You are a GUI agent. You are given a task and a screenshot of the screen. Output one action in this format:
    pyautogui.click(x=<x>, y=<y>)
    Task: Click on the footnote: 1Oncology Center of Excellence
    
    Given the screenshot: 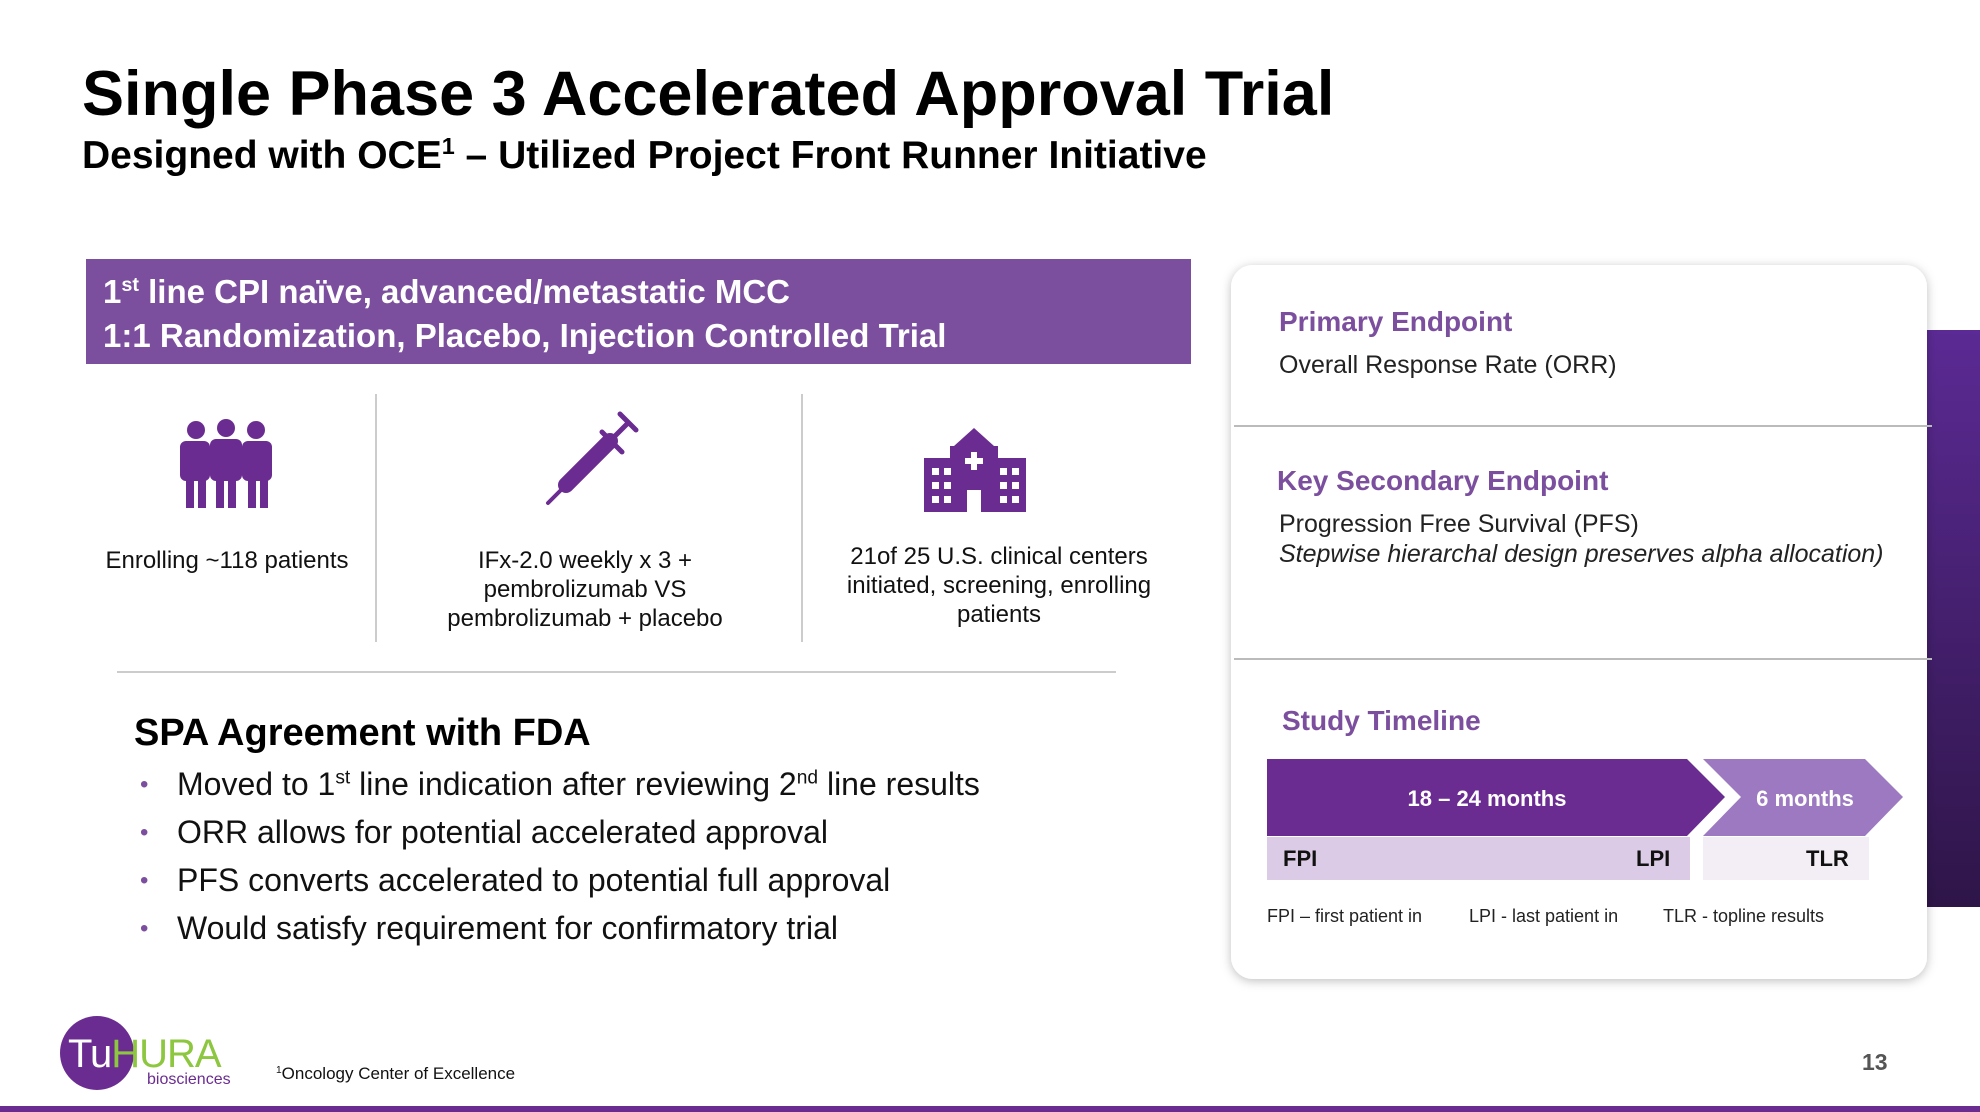 What is the action you would take?
    pyautogui.click(x=395, y=1074)
    